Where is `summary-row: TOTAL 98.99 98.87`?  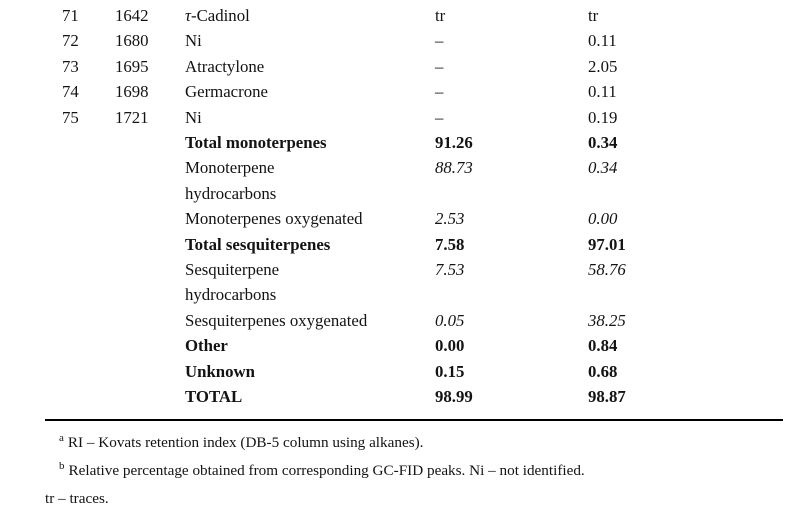 summary-row: TOTAL 98.99 98.87 is located at coordinates (427, 396).